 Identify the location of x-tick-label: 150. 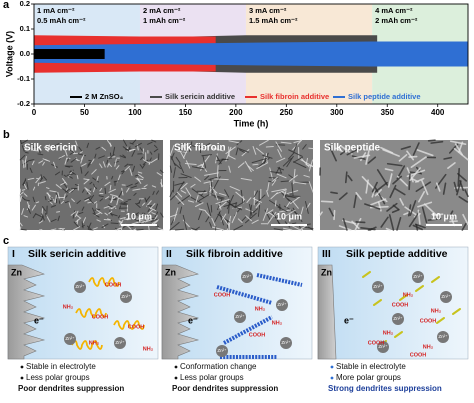
(186, 112).